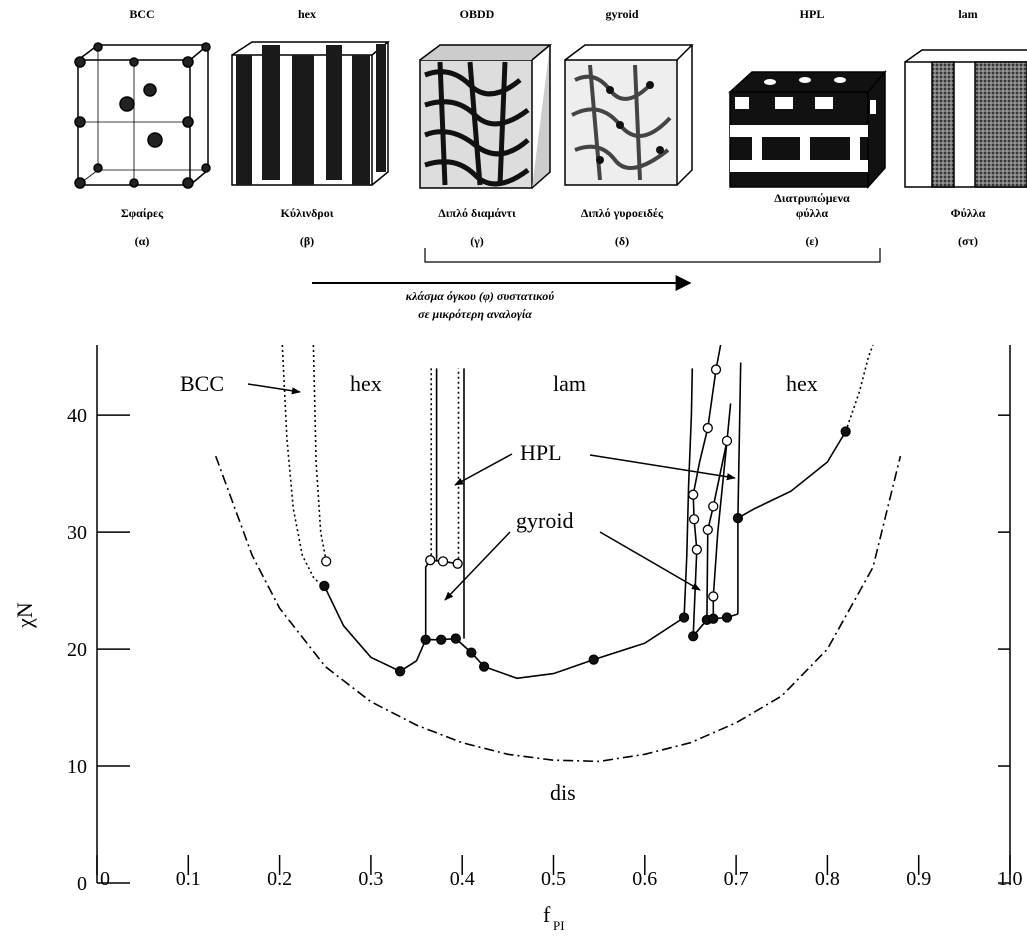  Describe the element at coordinates (142, 213) in the screenshot. I see `structure-label: Σφαίρες` at that location.